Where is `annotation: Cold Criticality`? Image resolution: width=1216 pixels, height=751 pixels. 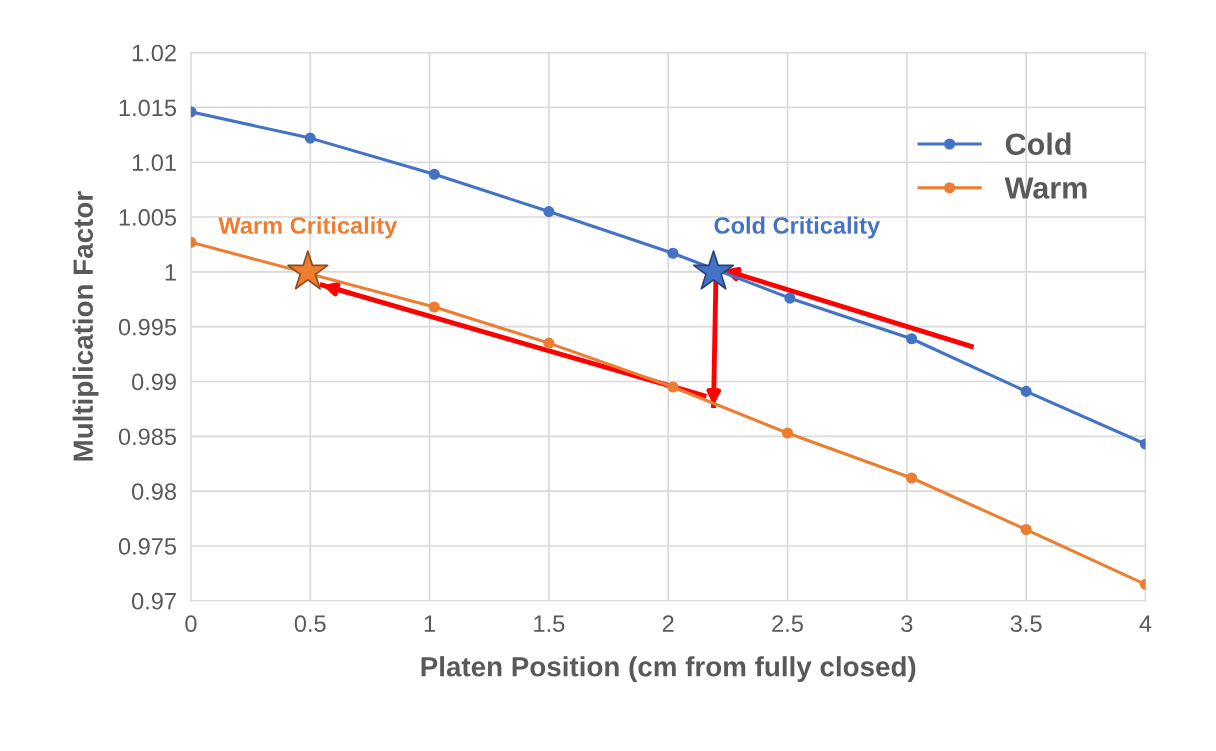 annotation: Cold Criticality is located at coordinates (797, 227).